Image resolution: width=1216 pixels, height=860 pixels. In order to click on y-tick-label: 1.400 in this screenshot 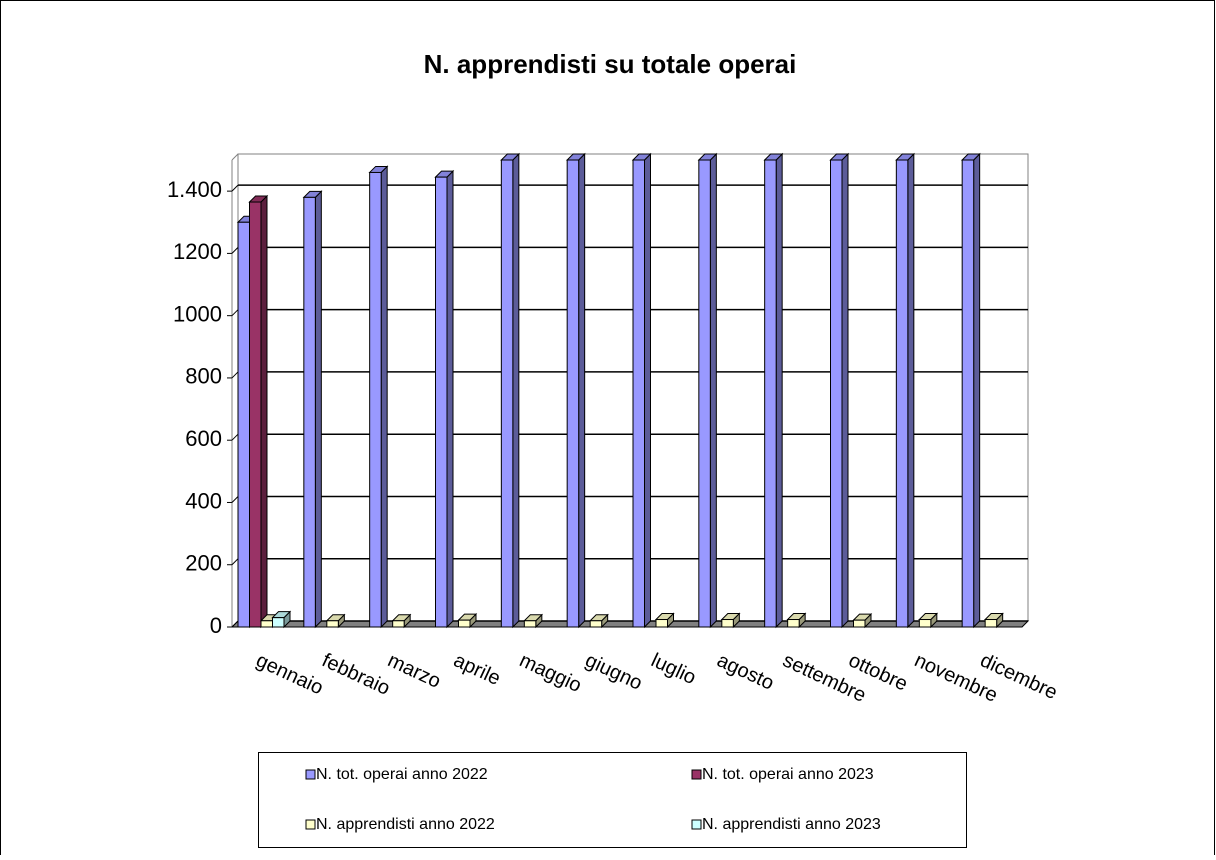, I will do `click(194, 189)`.